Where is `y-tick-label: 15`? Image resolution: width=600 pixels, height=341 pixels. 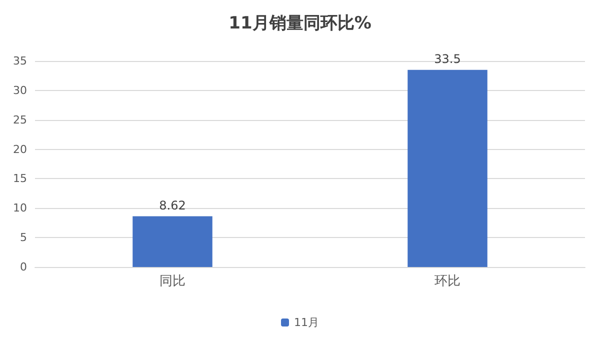 y-tick-label: 15 is located at coordinates (20, 179).